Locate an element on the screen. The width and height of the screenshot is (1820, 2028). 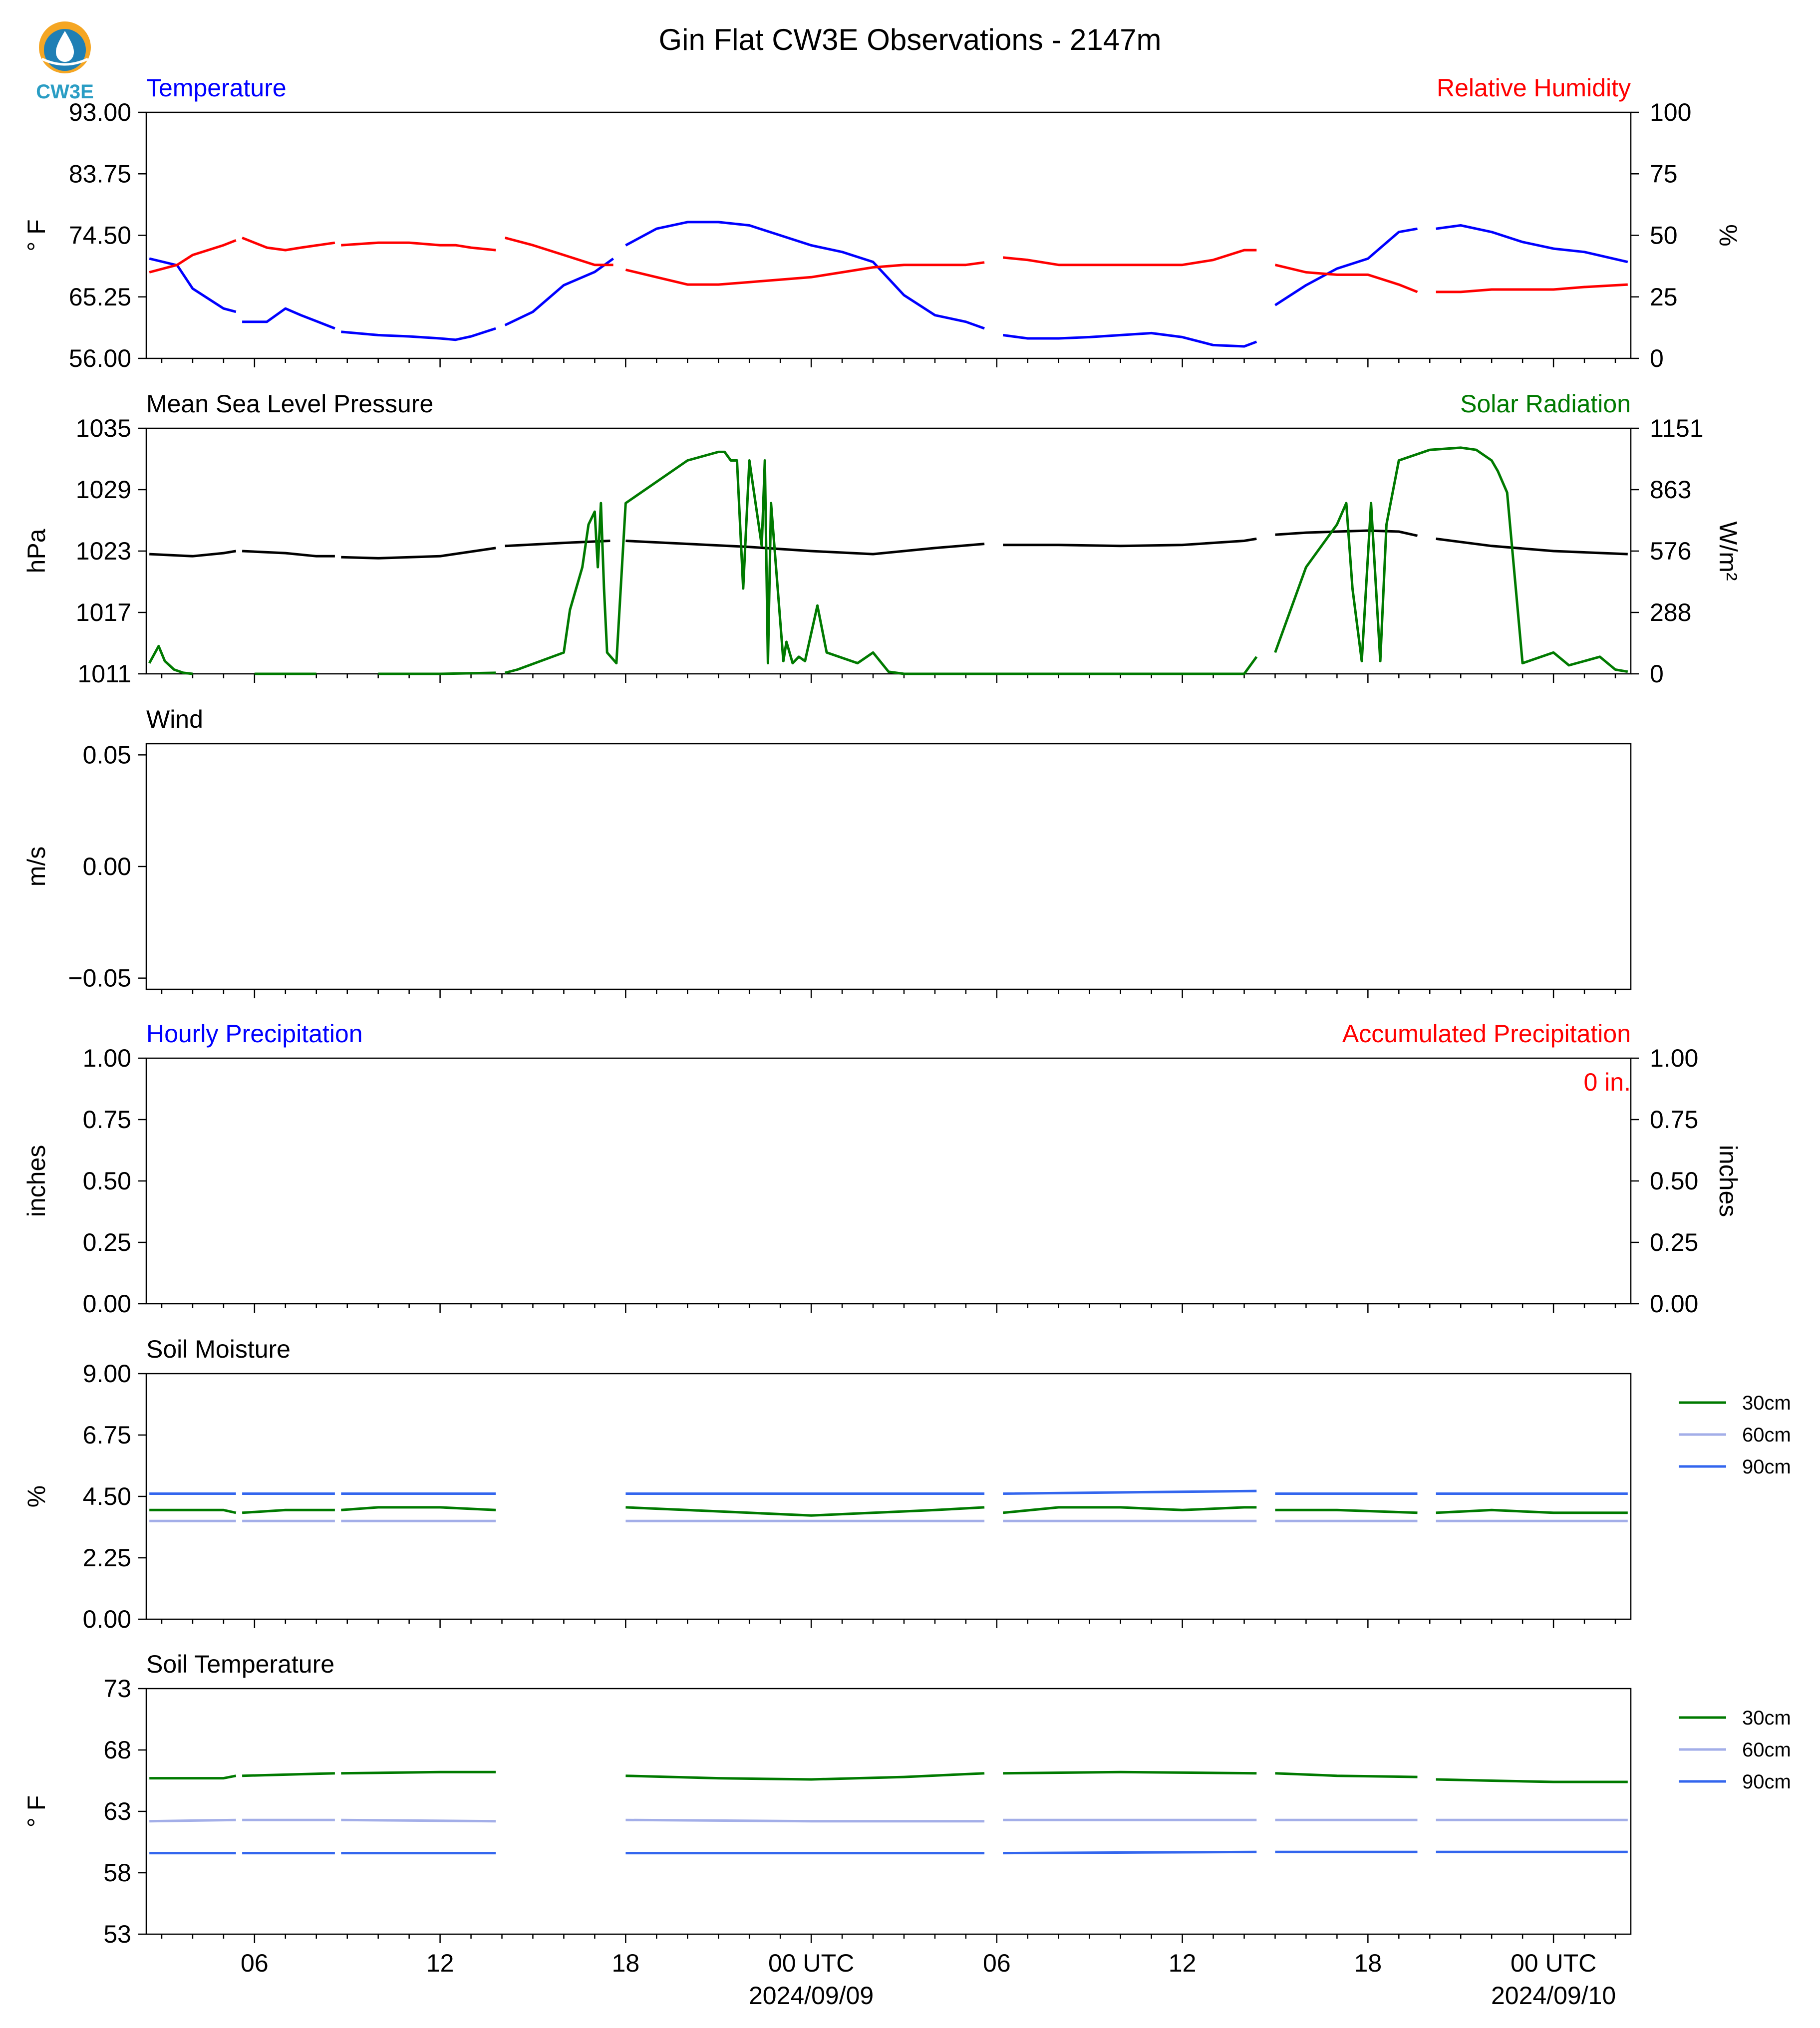
y-left-tick-label: 53 is located at coordinates (117, 1934).